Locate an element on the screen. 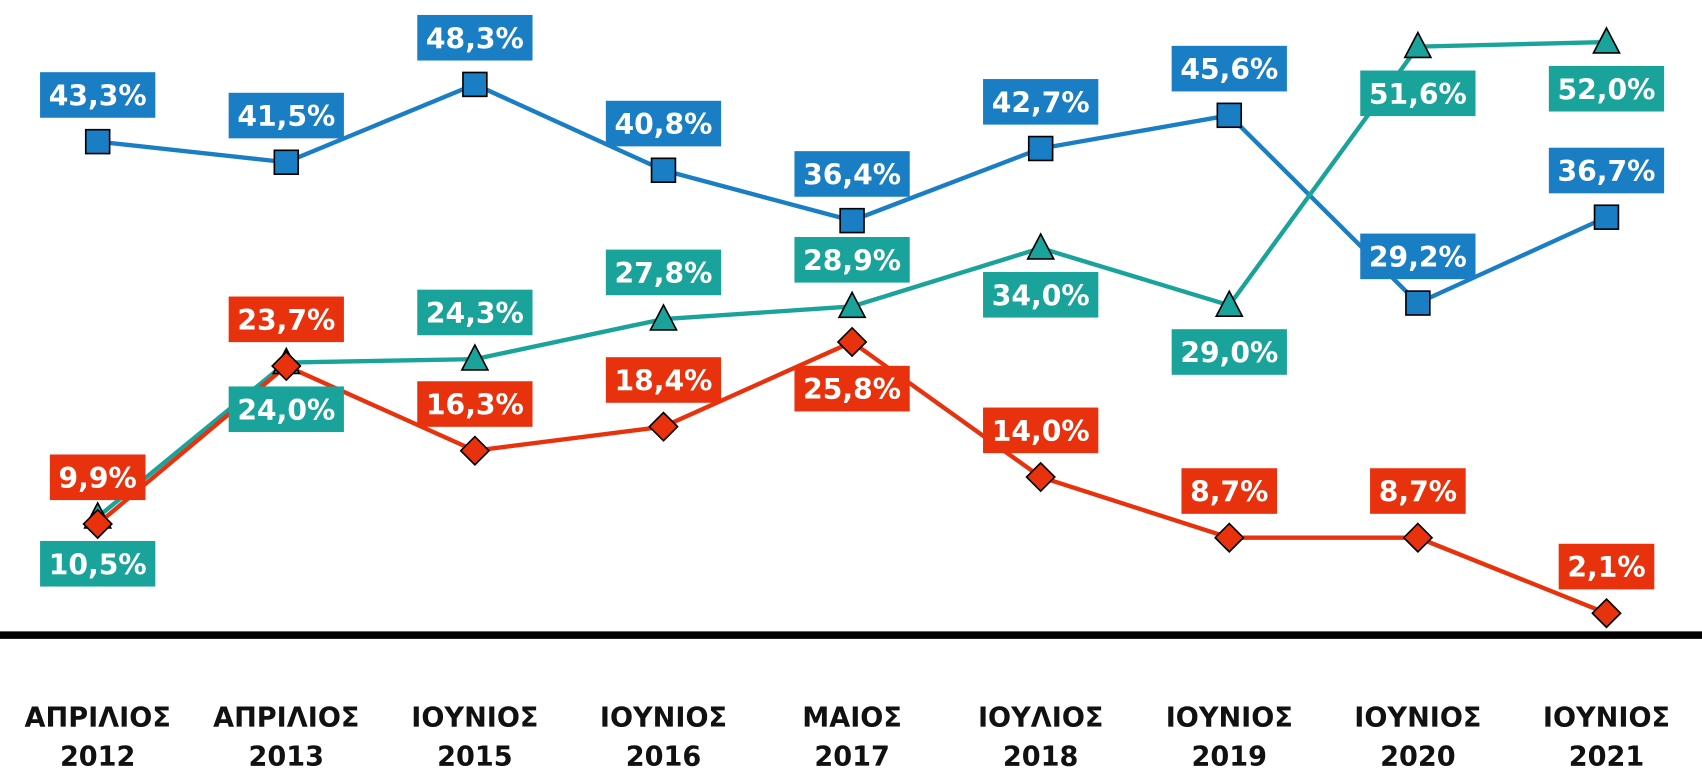 This screenshot has height=772, width=1702. value-label-text: 8,7% is located at coordinates (1418, 492).